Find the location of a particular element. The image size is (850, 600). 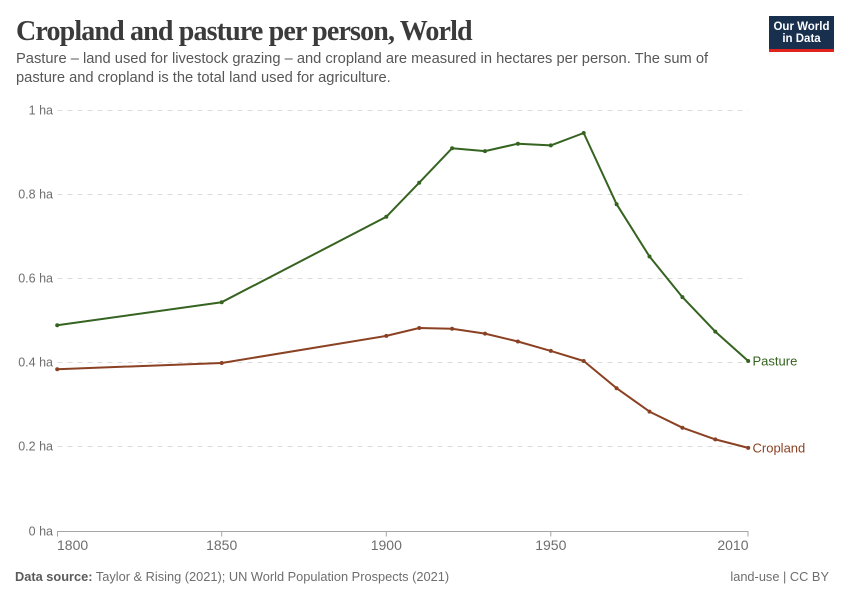

svg-text: 0.6 ha is located at coordinates (35, 279).